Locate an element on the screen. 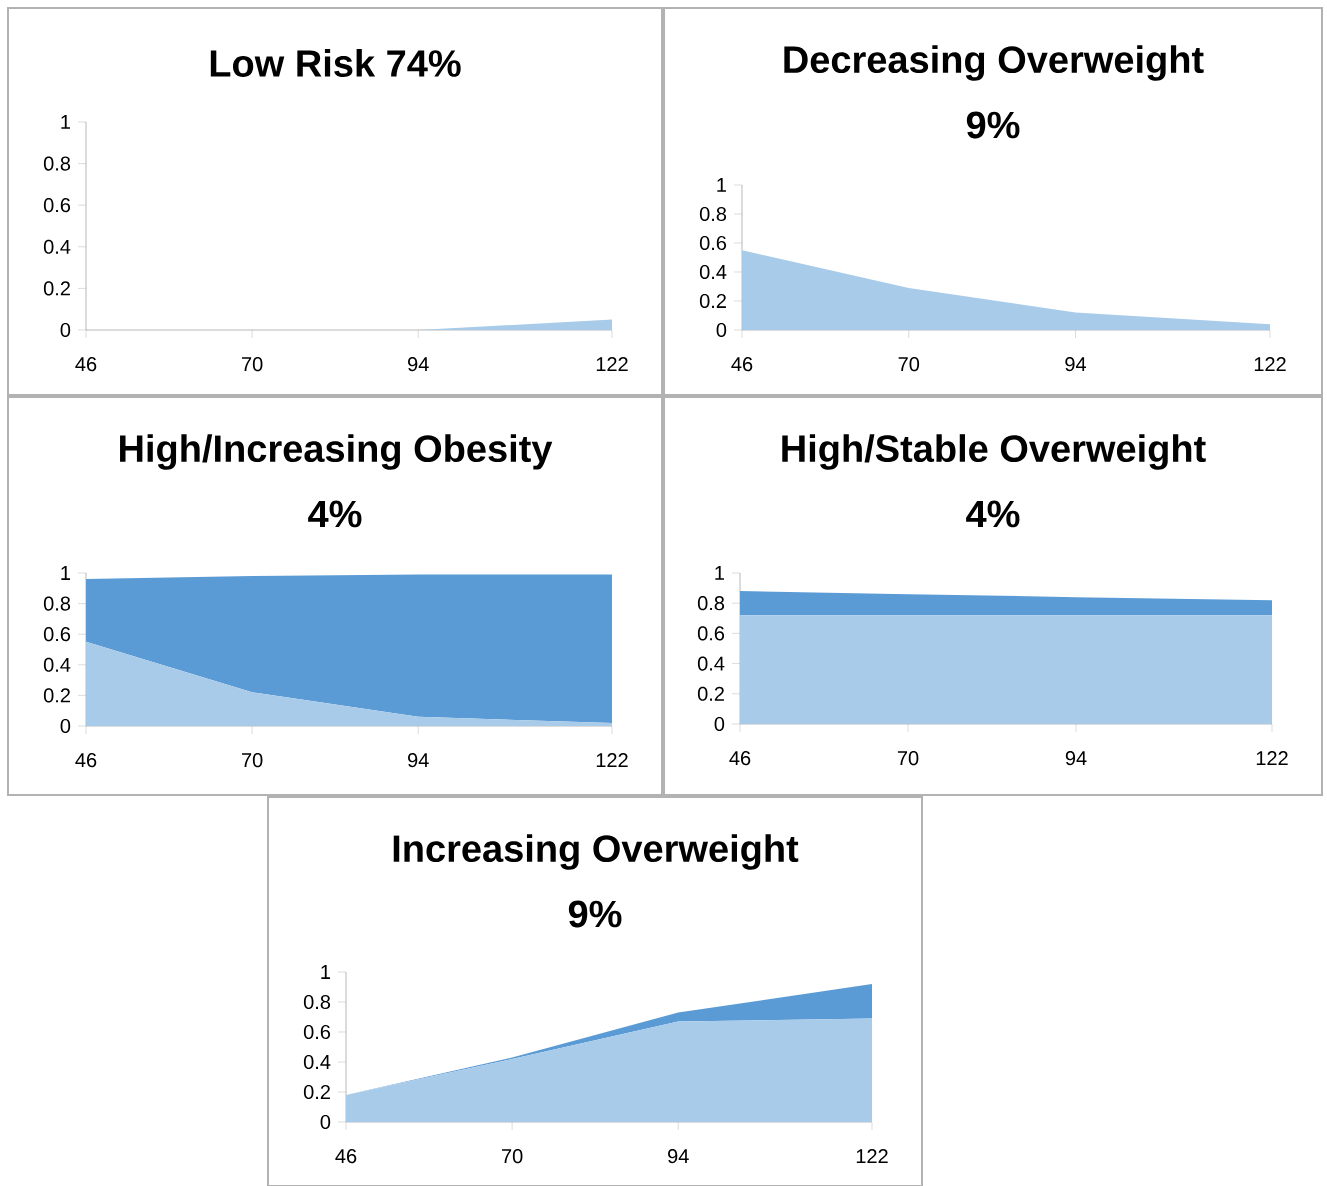 The width and height of the screenshot is (1327, 1186). chart-title: High/Increasing Obesity is located at coordinates (336, 452).